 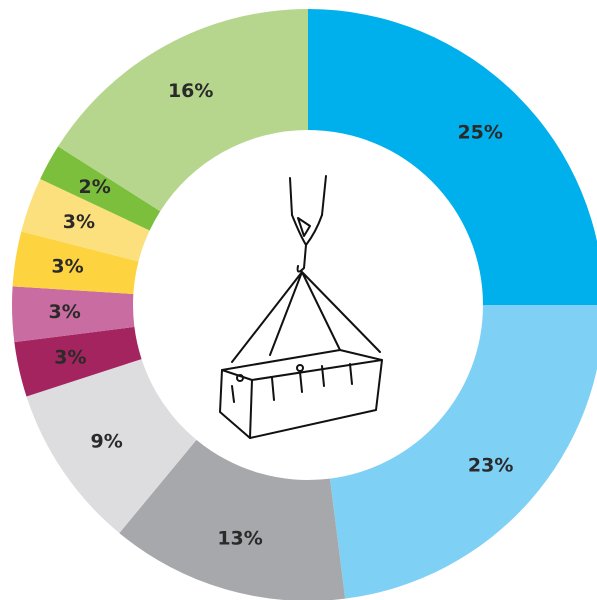 I want to click on crate-icon, so click(x=301, y=307).